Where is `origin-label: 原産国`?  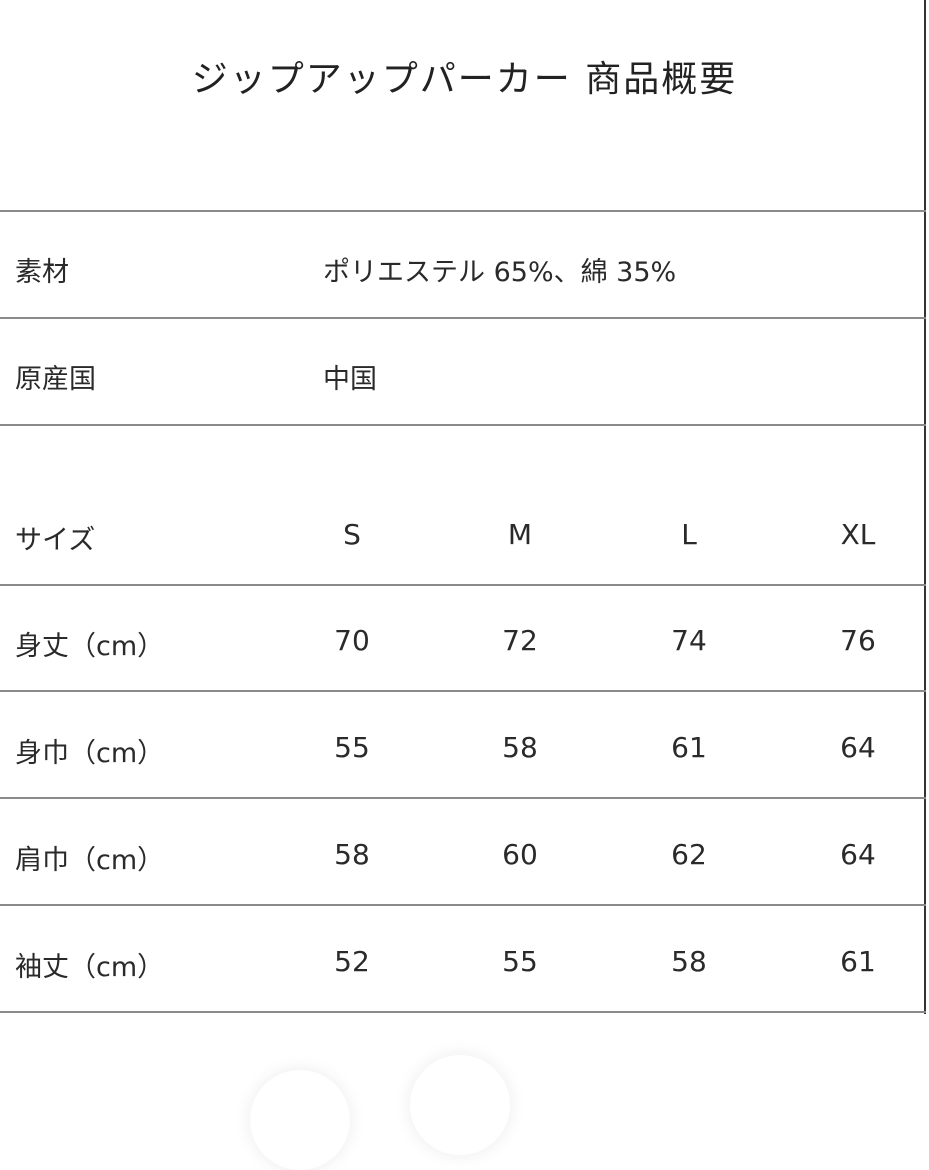 origin-label: 原産国 is located at coordinates (55, 379).